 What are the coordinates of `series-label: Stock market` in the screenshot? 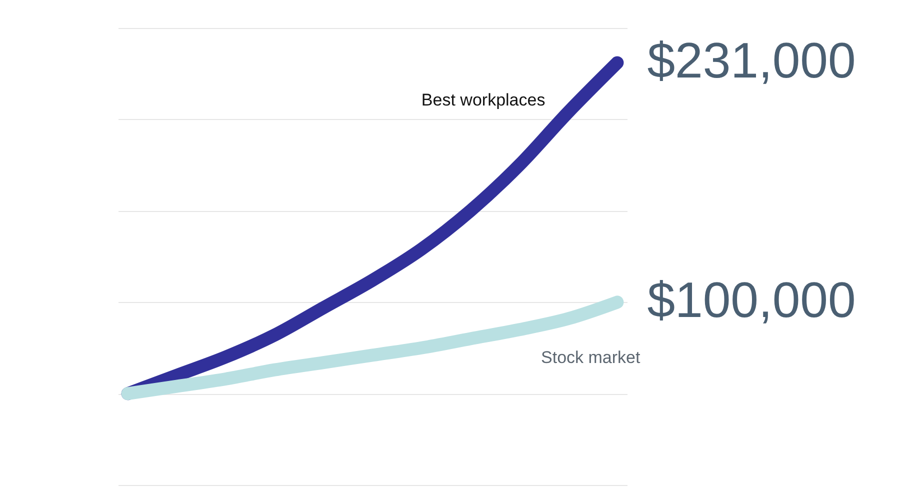 It's located at (590, 358).